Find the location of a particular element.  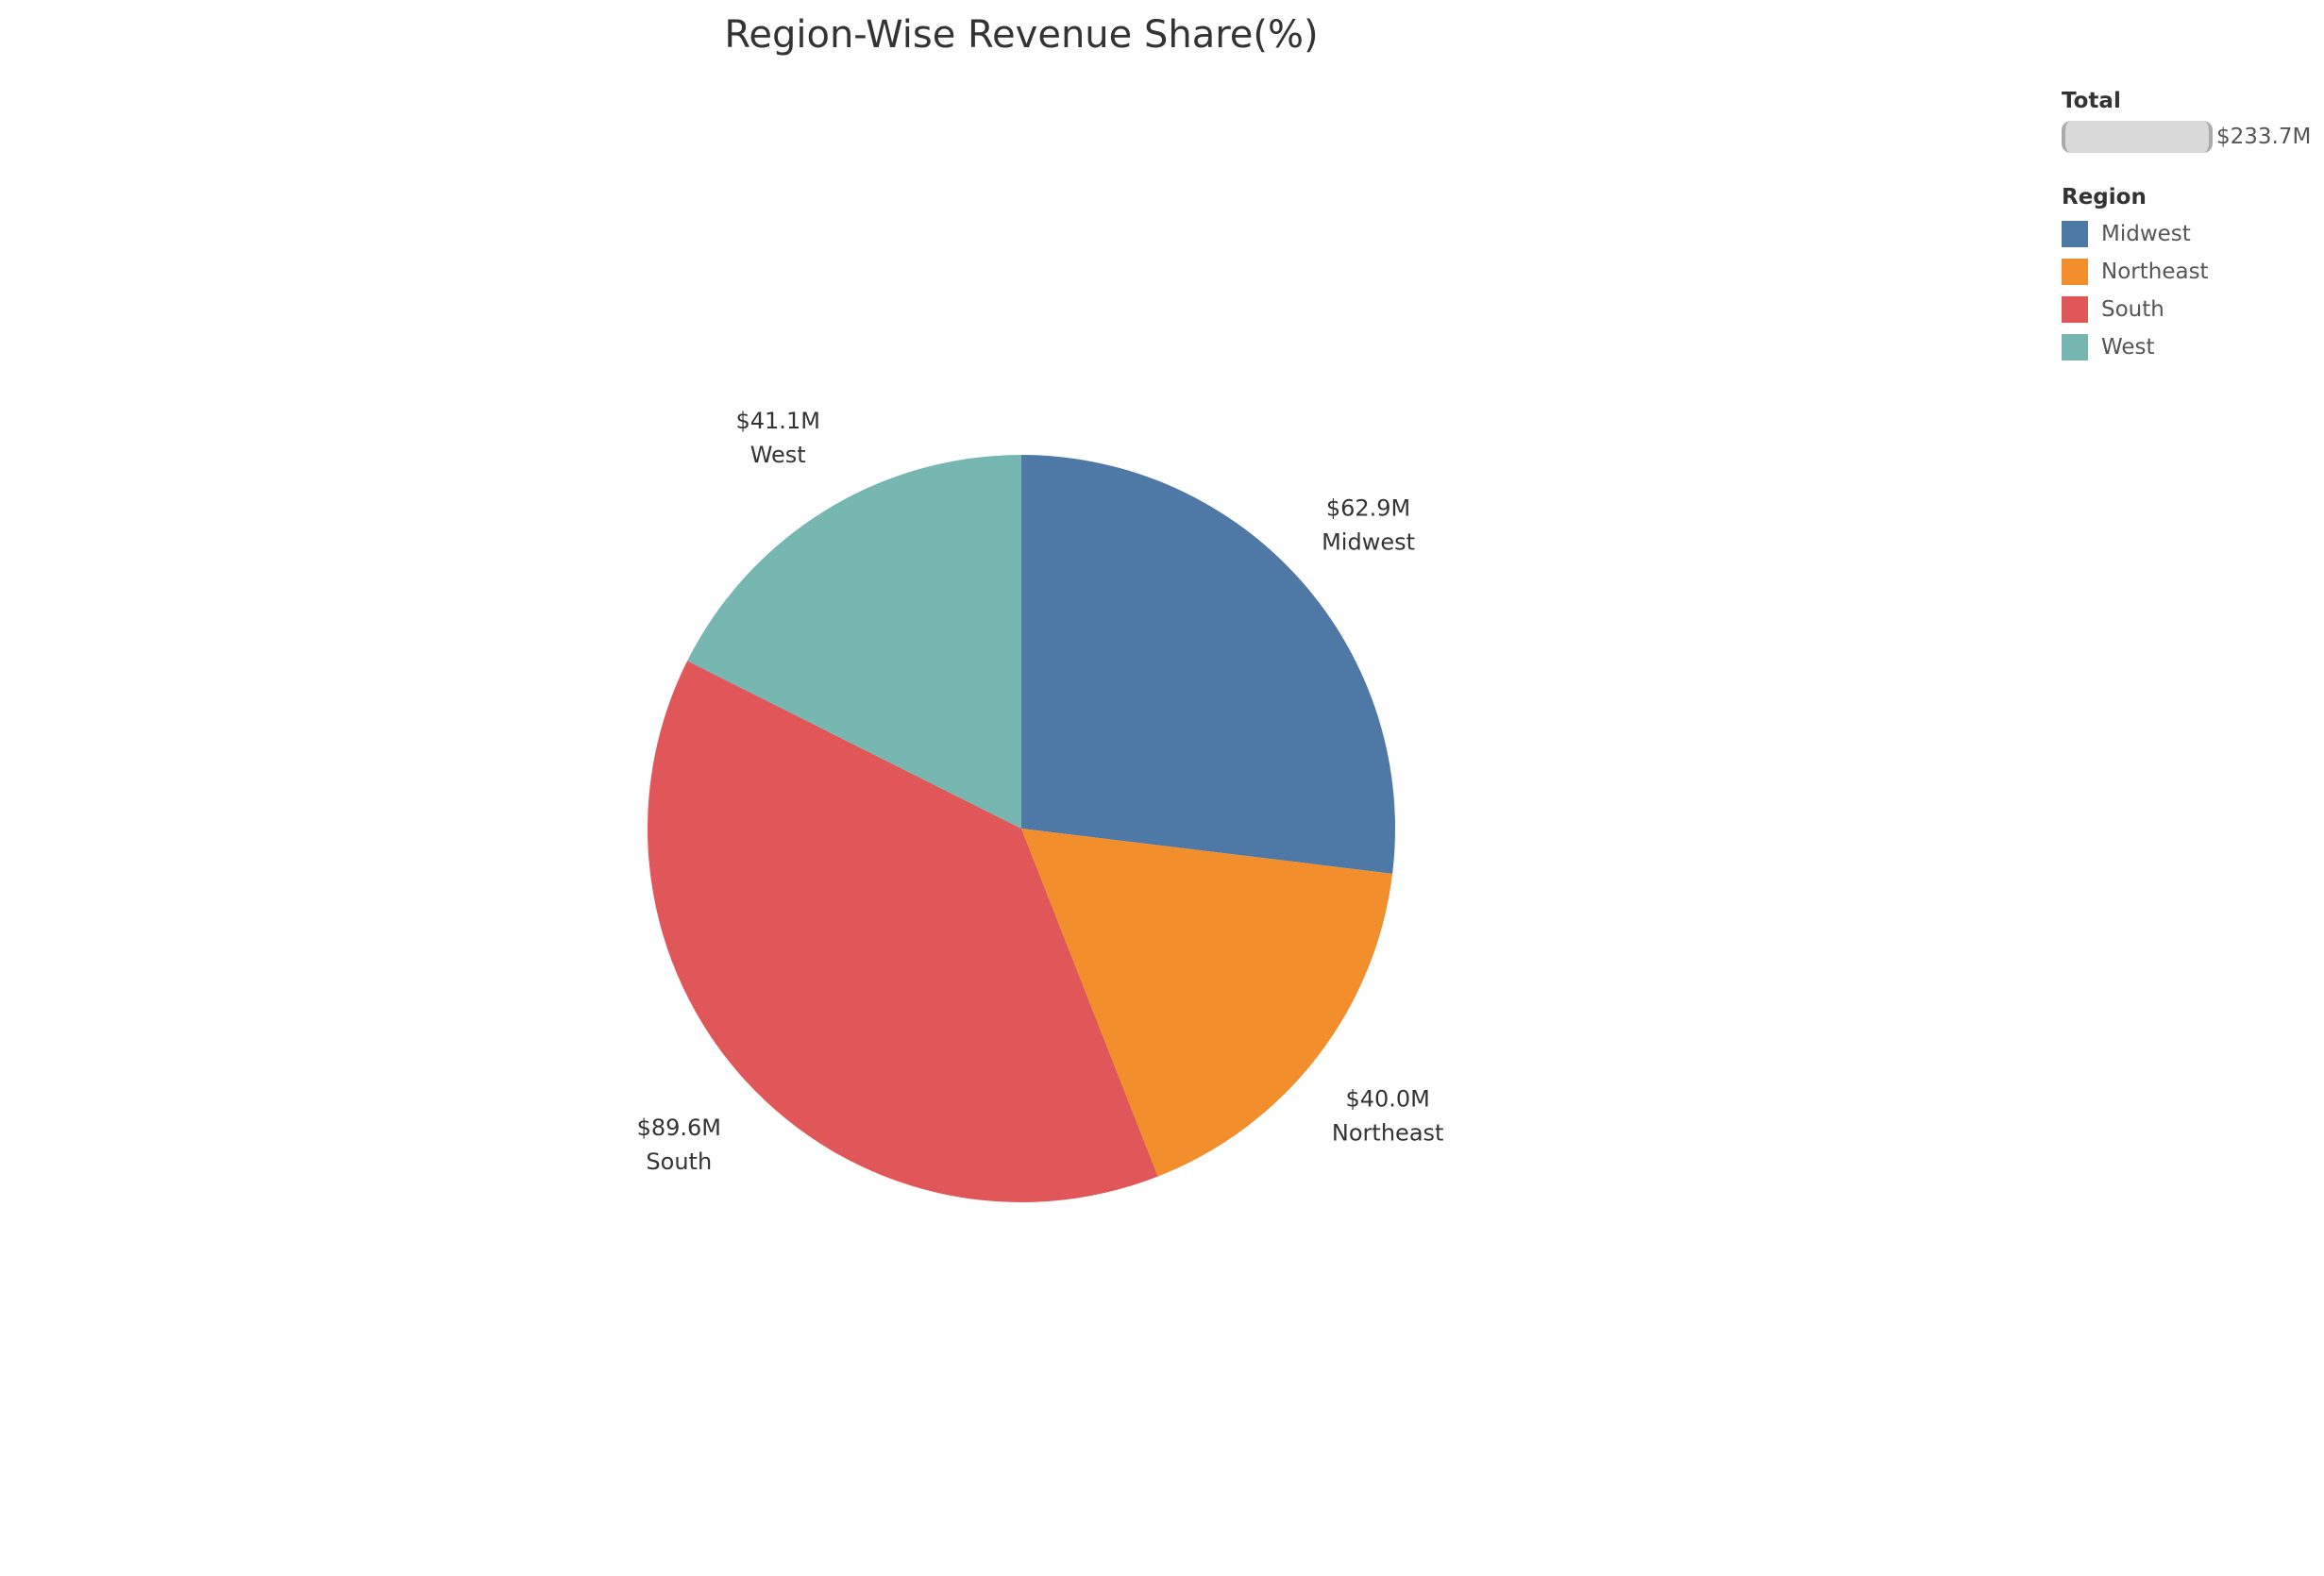

legend-label: Midwest is located at coordinates (2146, 234).